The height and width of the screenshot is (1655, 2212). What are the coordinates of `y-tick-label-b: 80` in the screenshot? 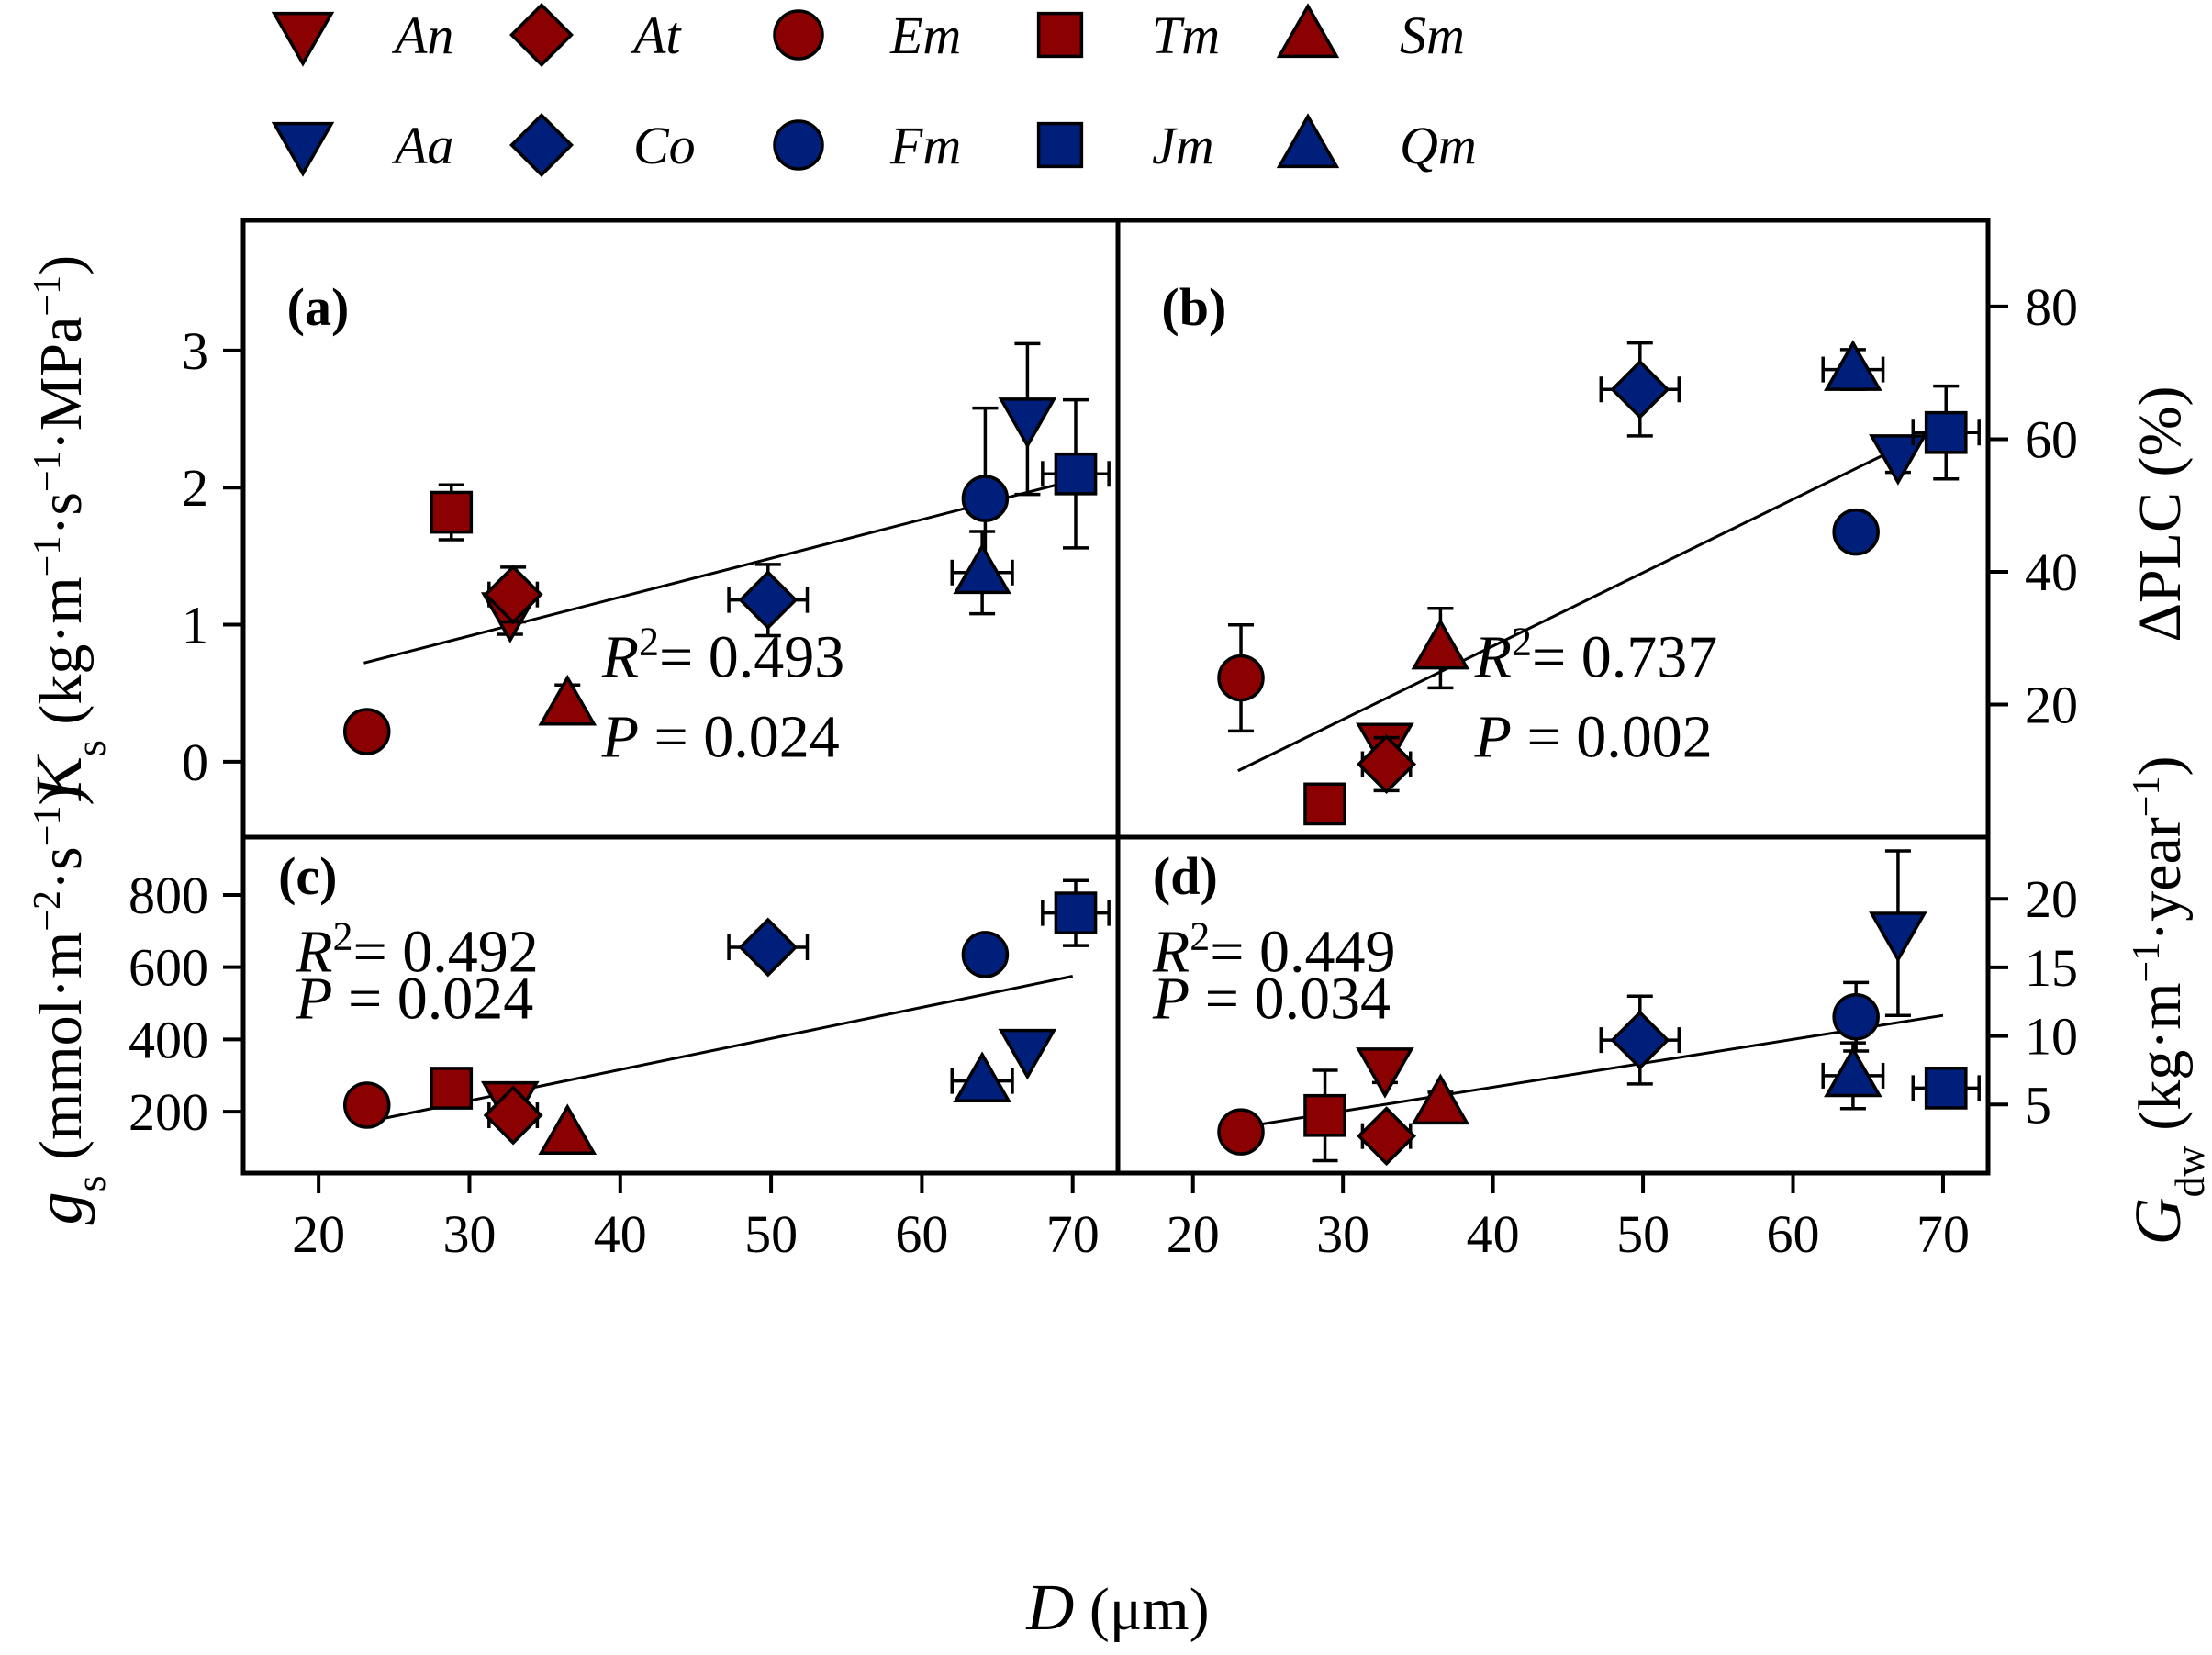 It's located at (2051, 307).